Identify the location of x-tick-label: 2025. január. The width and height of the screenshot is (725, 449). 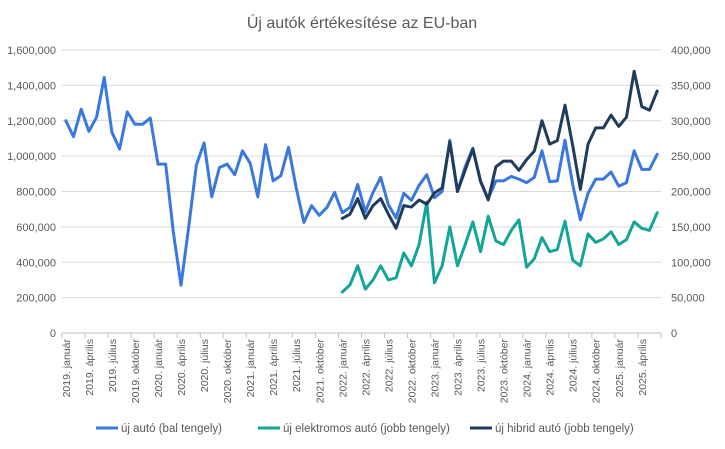
(620, 368).